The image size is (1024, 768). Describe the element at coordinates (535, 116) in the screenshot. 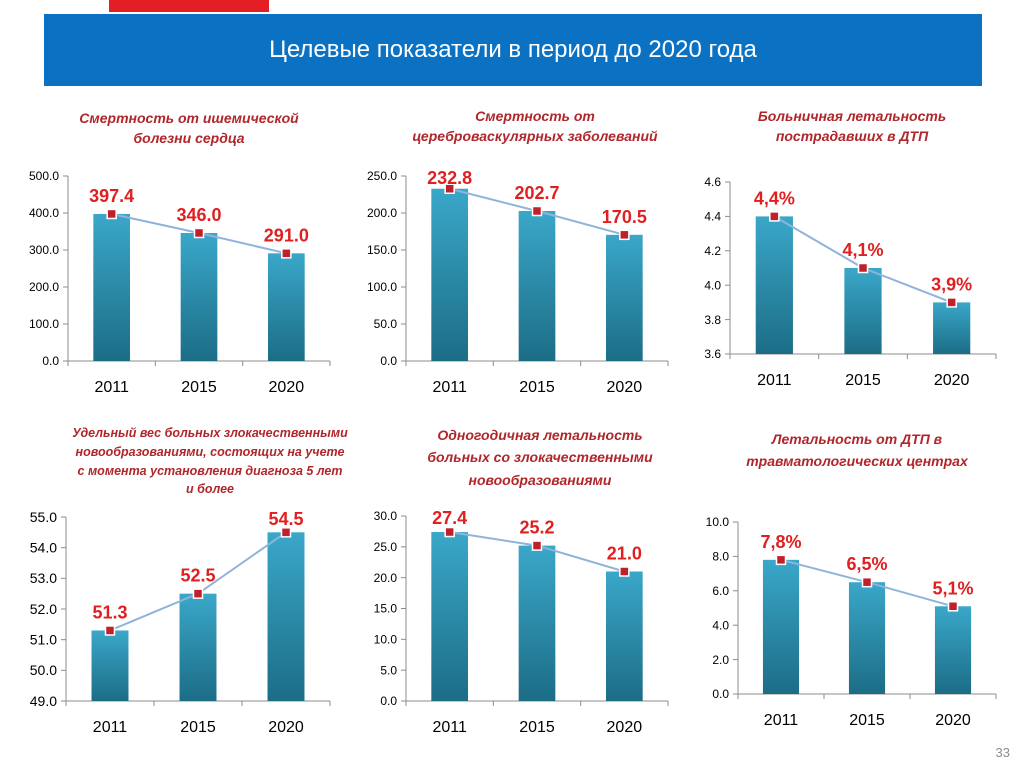

I see `chart-title-line: Смертность от` at that location.